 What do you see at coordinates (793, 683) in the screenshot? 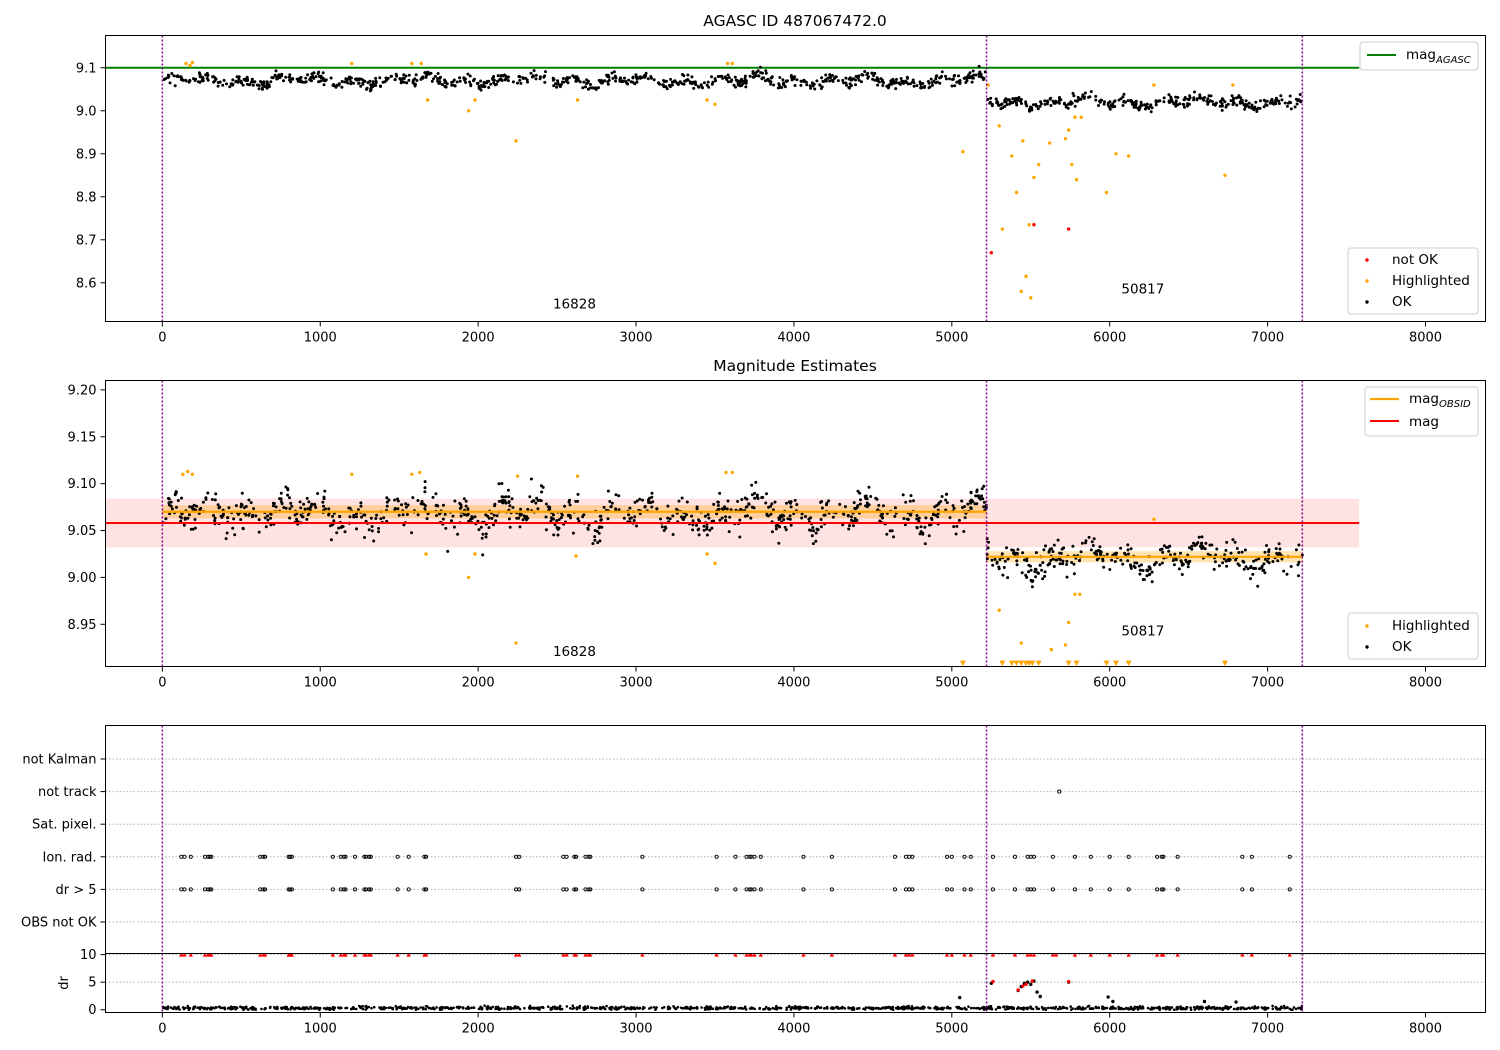
I see `x-tick-label: 4000` at bounding box center [793, 683].